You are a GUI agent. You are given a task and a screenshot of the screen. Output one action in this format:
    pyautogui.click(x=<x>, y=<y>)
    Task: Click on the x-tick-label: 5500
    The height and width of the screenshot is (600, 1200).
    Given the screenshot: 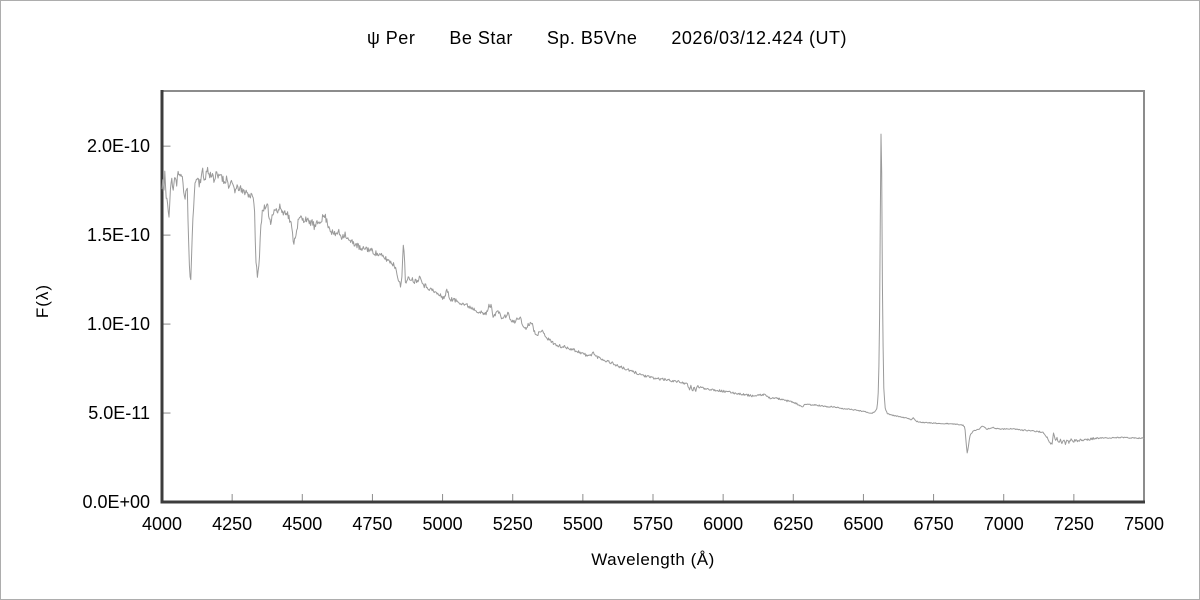 What is the action you would take?
    pyautogui.click(x=583, y=524)
    